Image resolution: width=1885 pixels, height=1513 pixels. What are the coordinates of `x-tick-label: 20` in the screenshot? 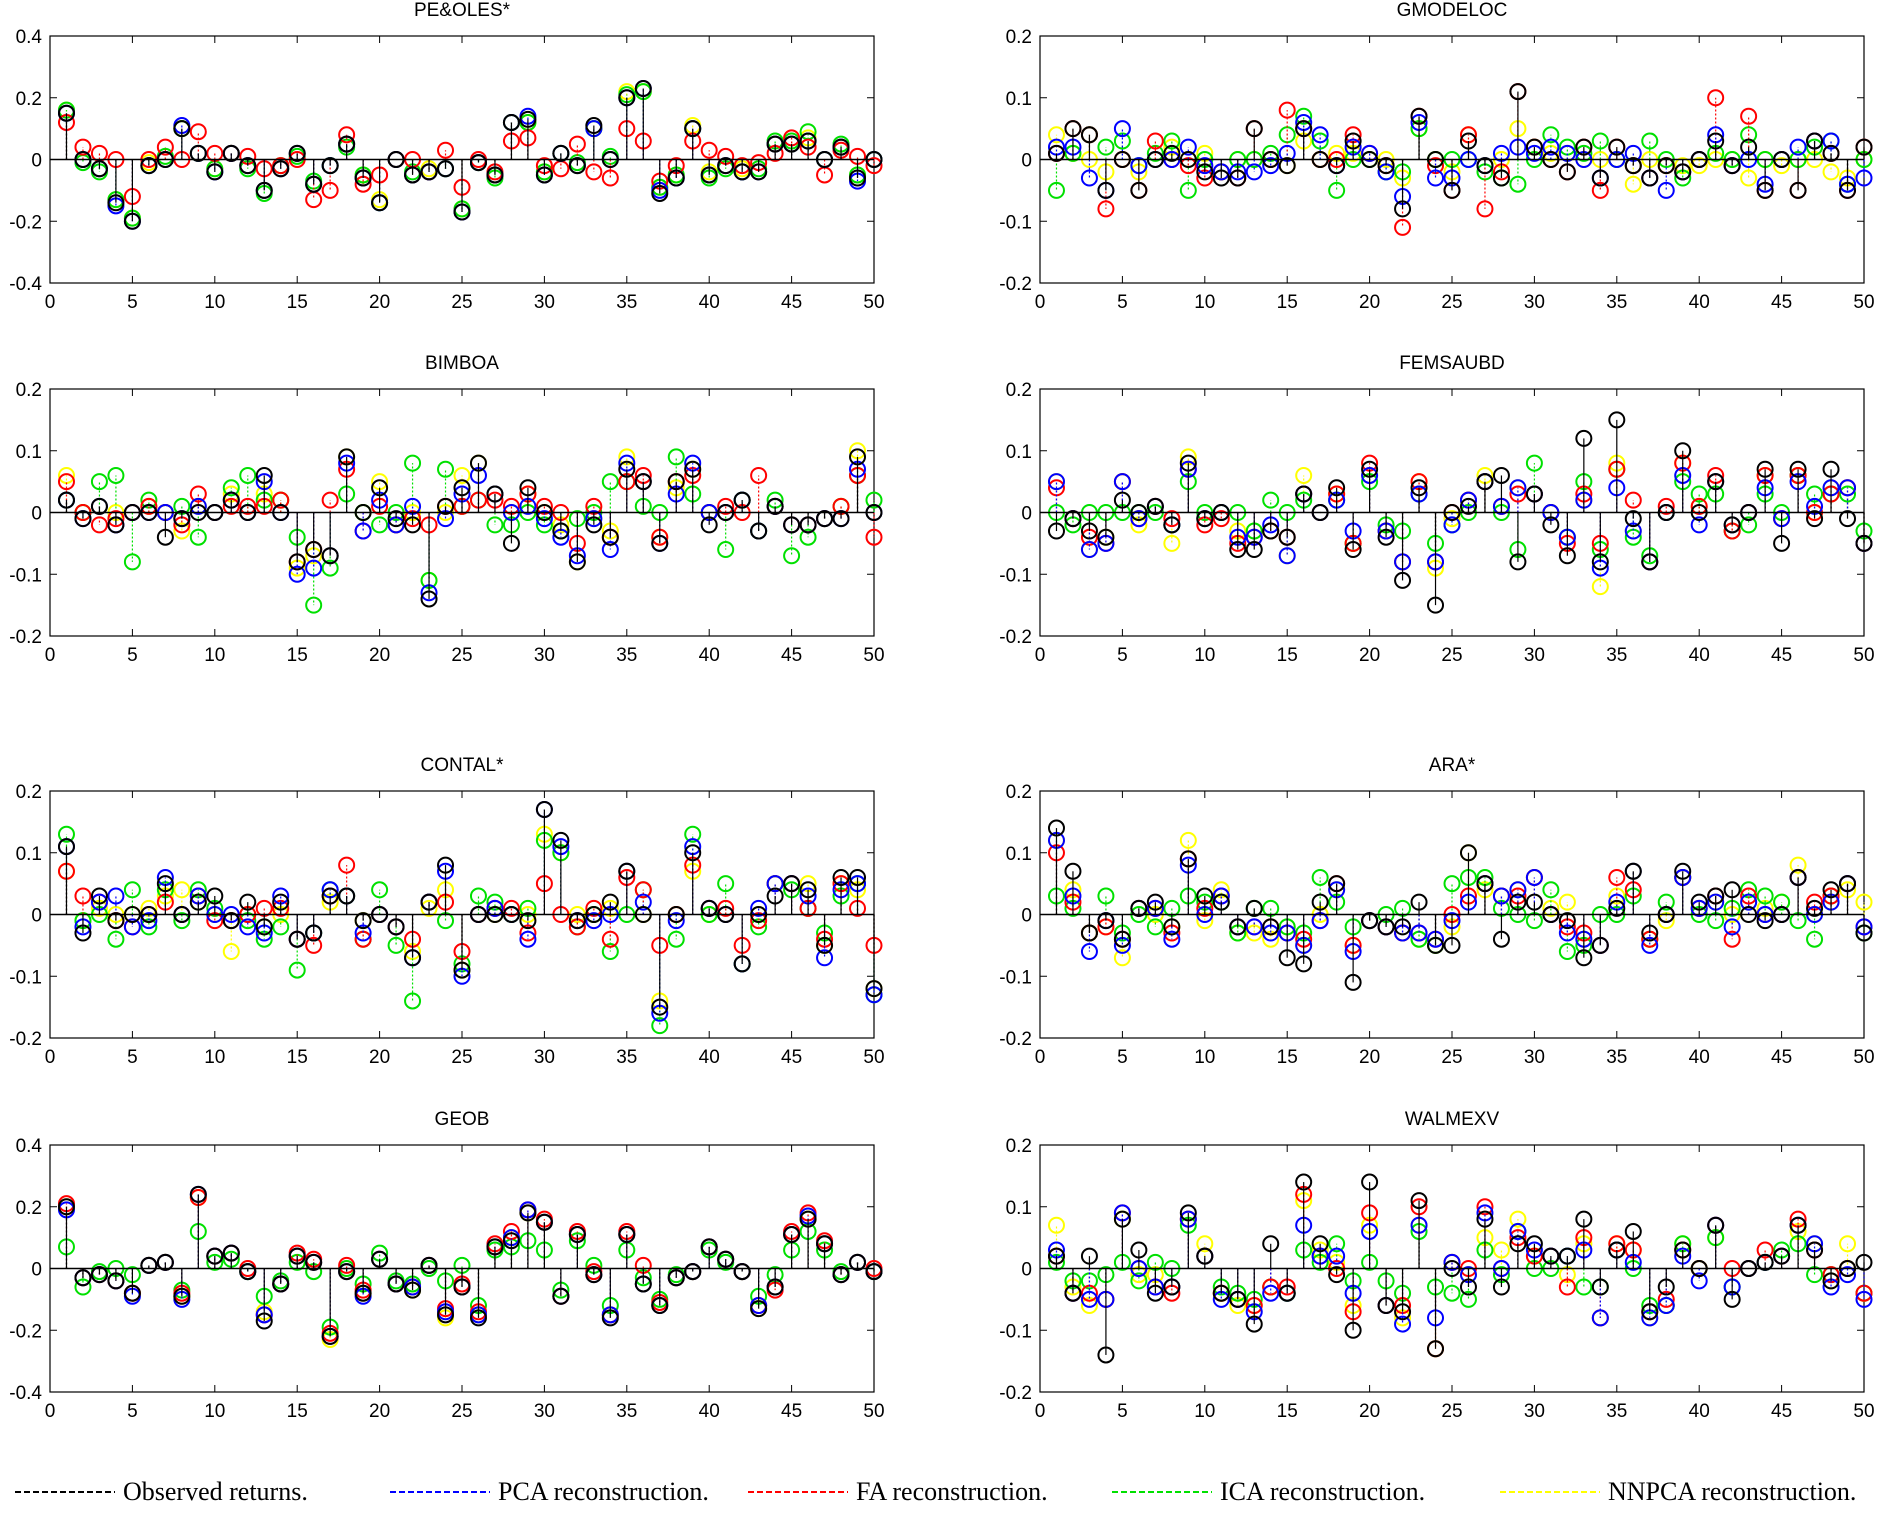 It's located at (1369, 302).